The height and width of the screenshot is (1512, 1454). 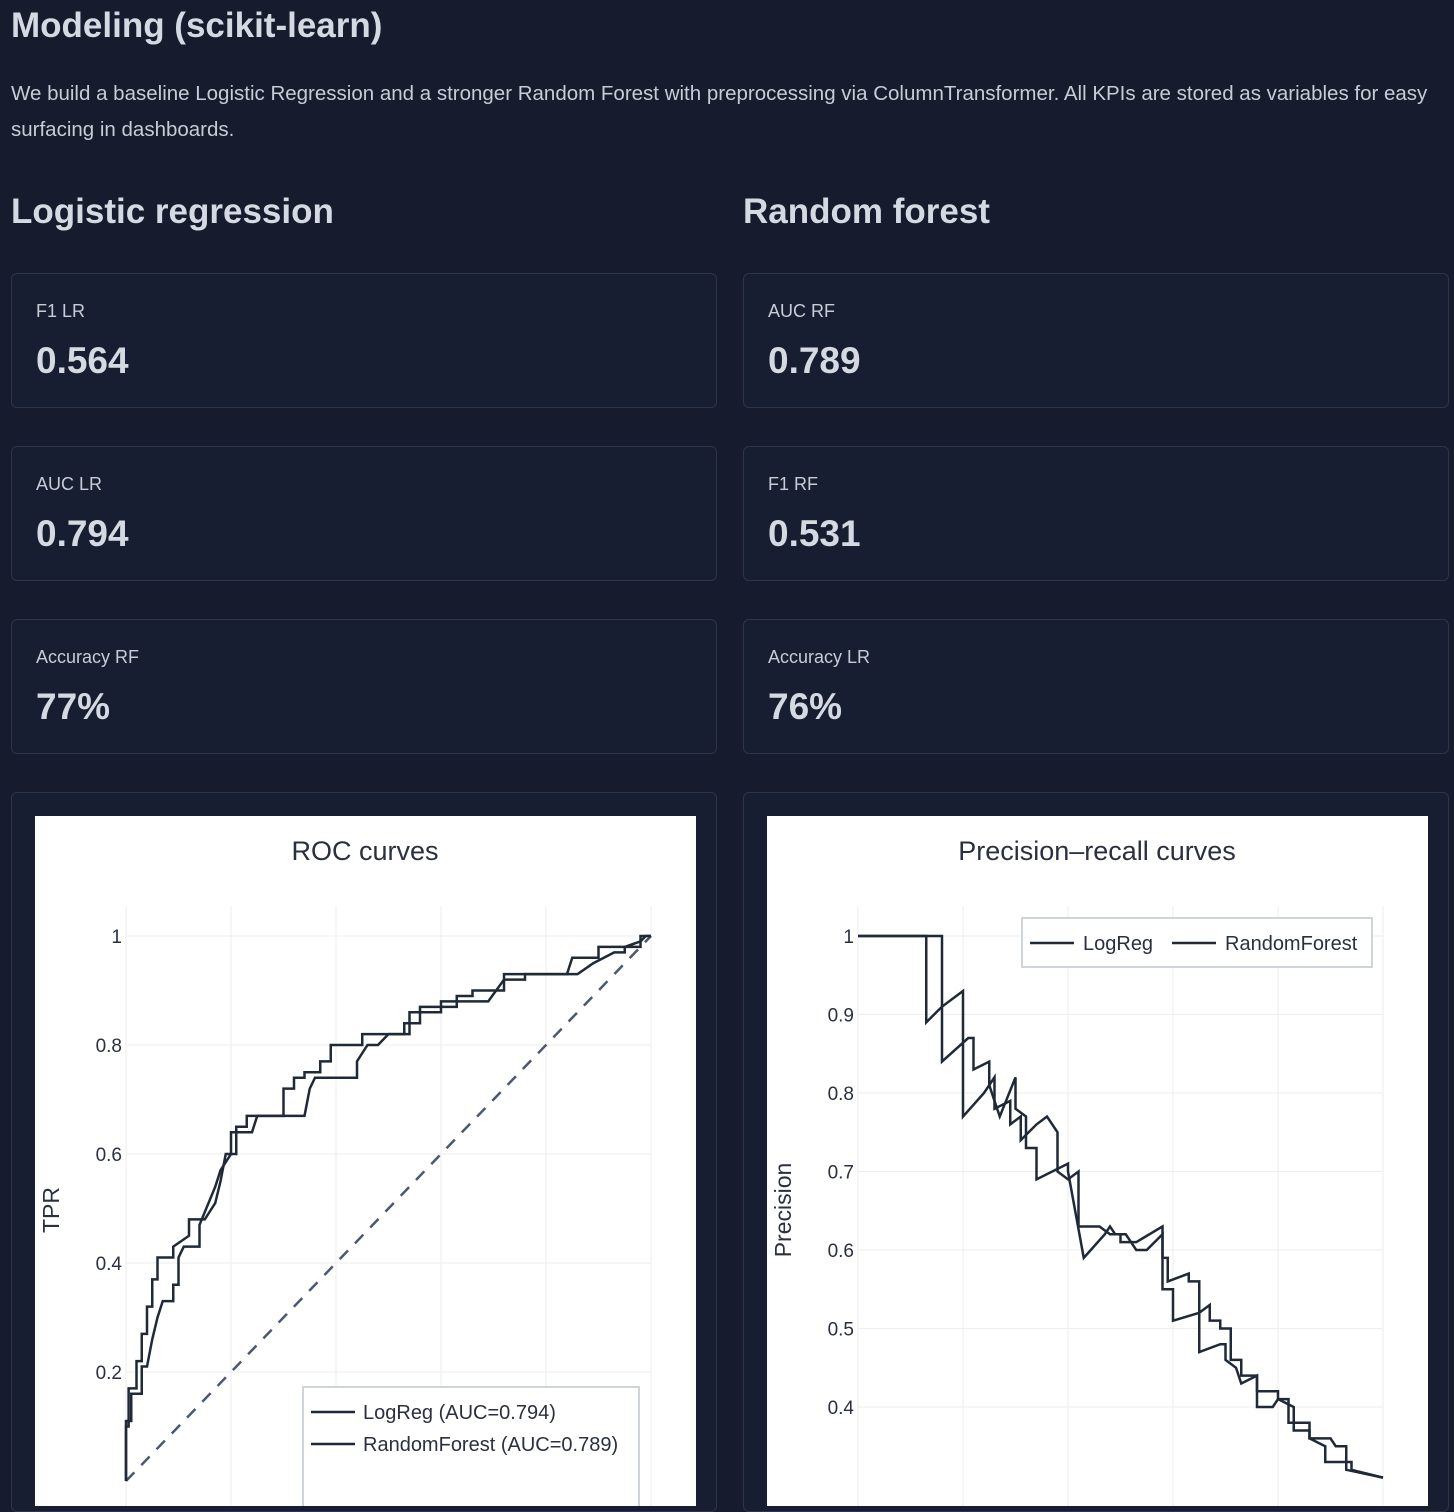 What do you see at coordinates (459, 1413) in the screenshot?
I see `legend-label: LogReg (AUC=0.794)` at bounding box center [459, 1413].